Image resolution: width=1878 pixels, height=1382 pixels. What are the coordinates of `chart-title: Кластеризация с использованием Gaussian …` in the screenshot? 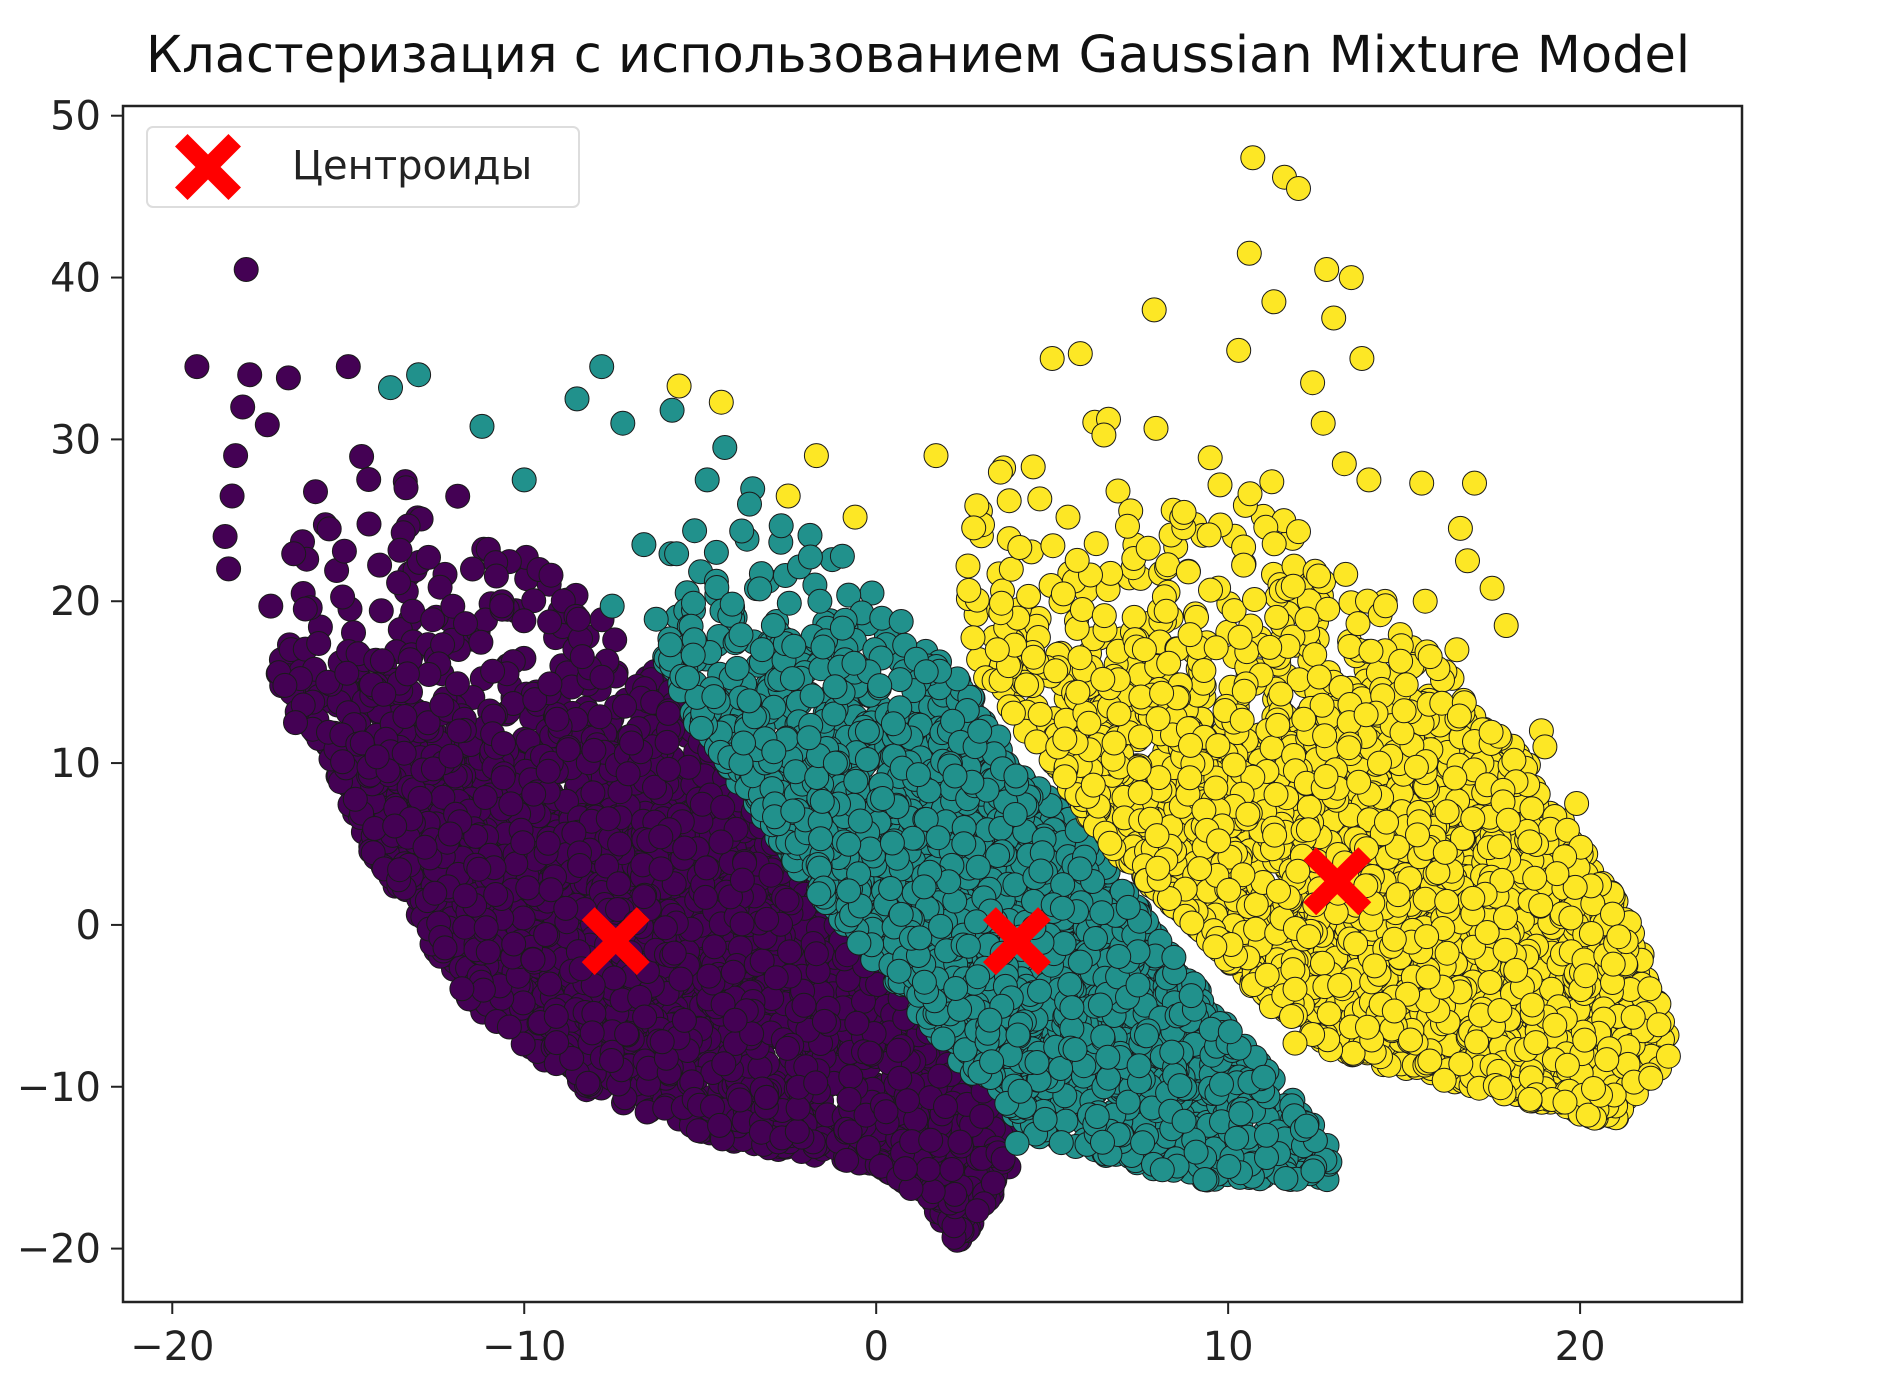 It's located at (918, 55).